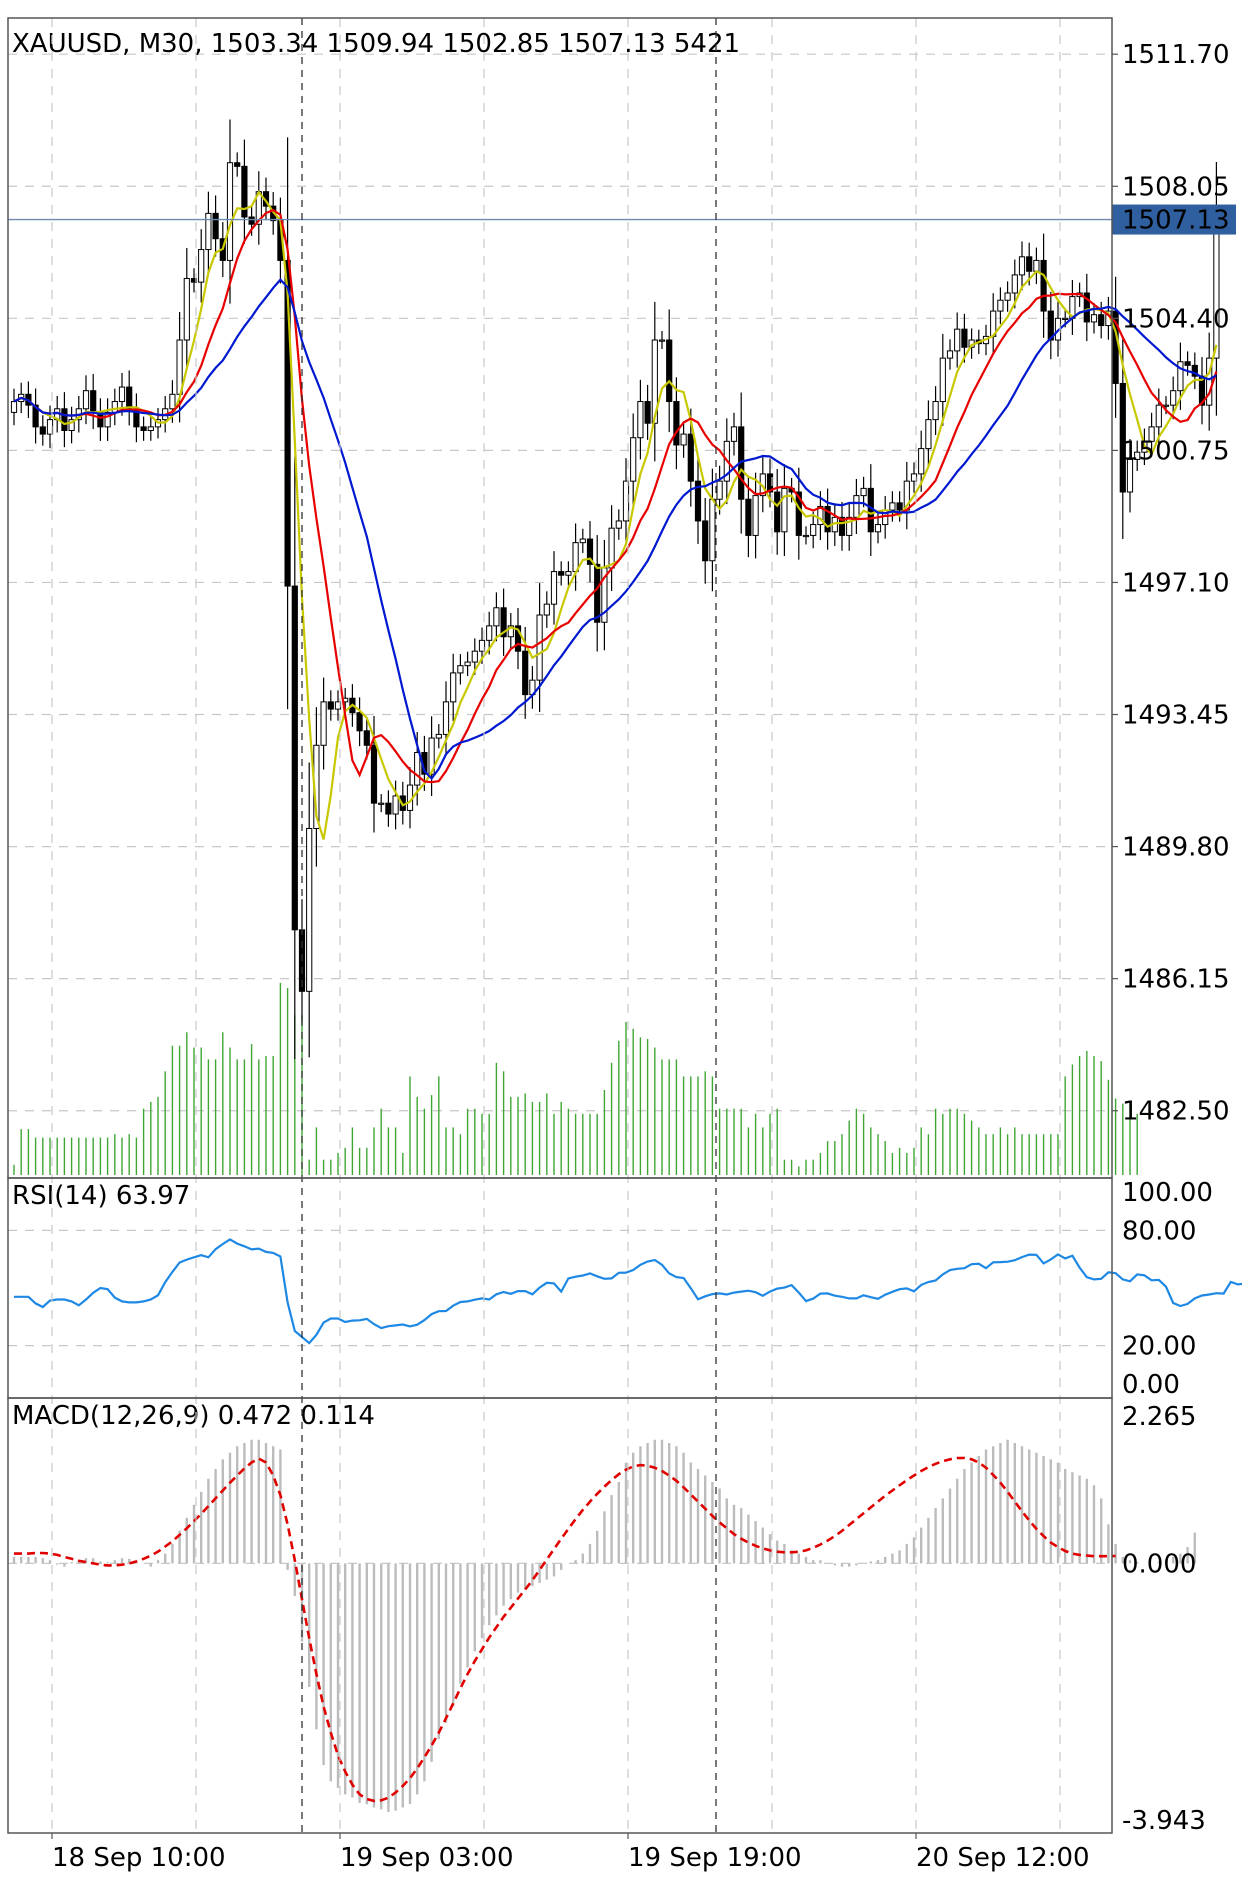 The width and height of the screenshot is (1242, 1884). I want to click on rsi-tick-label: 0.00, so click(1151, 1385).